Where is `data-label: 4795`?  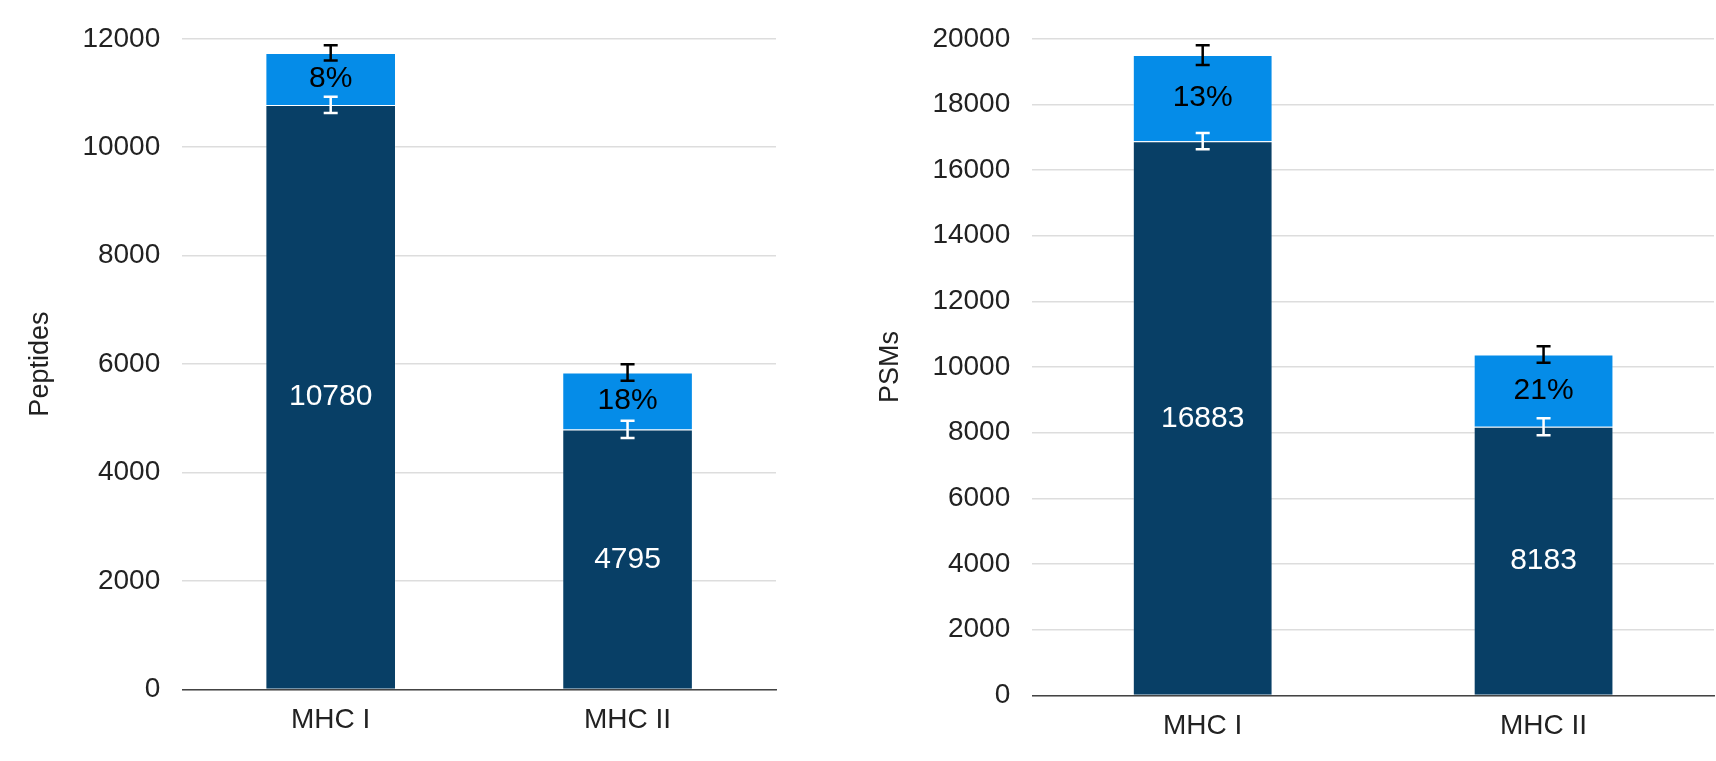
data-label: 4795 is located at coordinates (627, 557).